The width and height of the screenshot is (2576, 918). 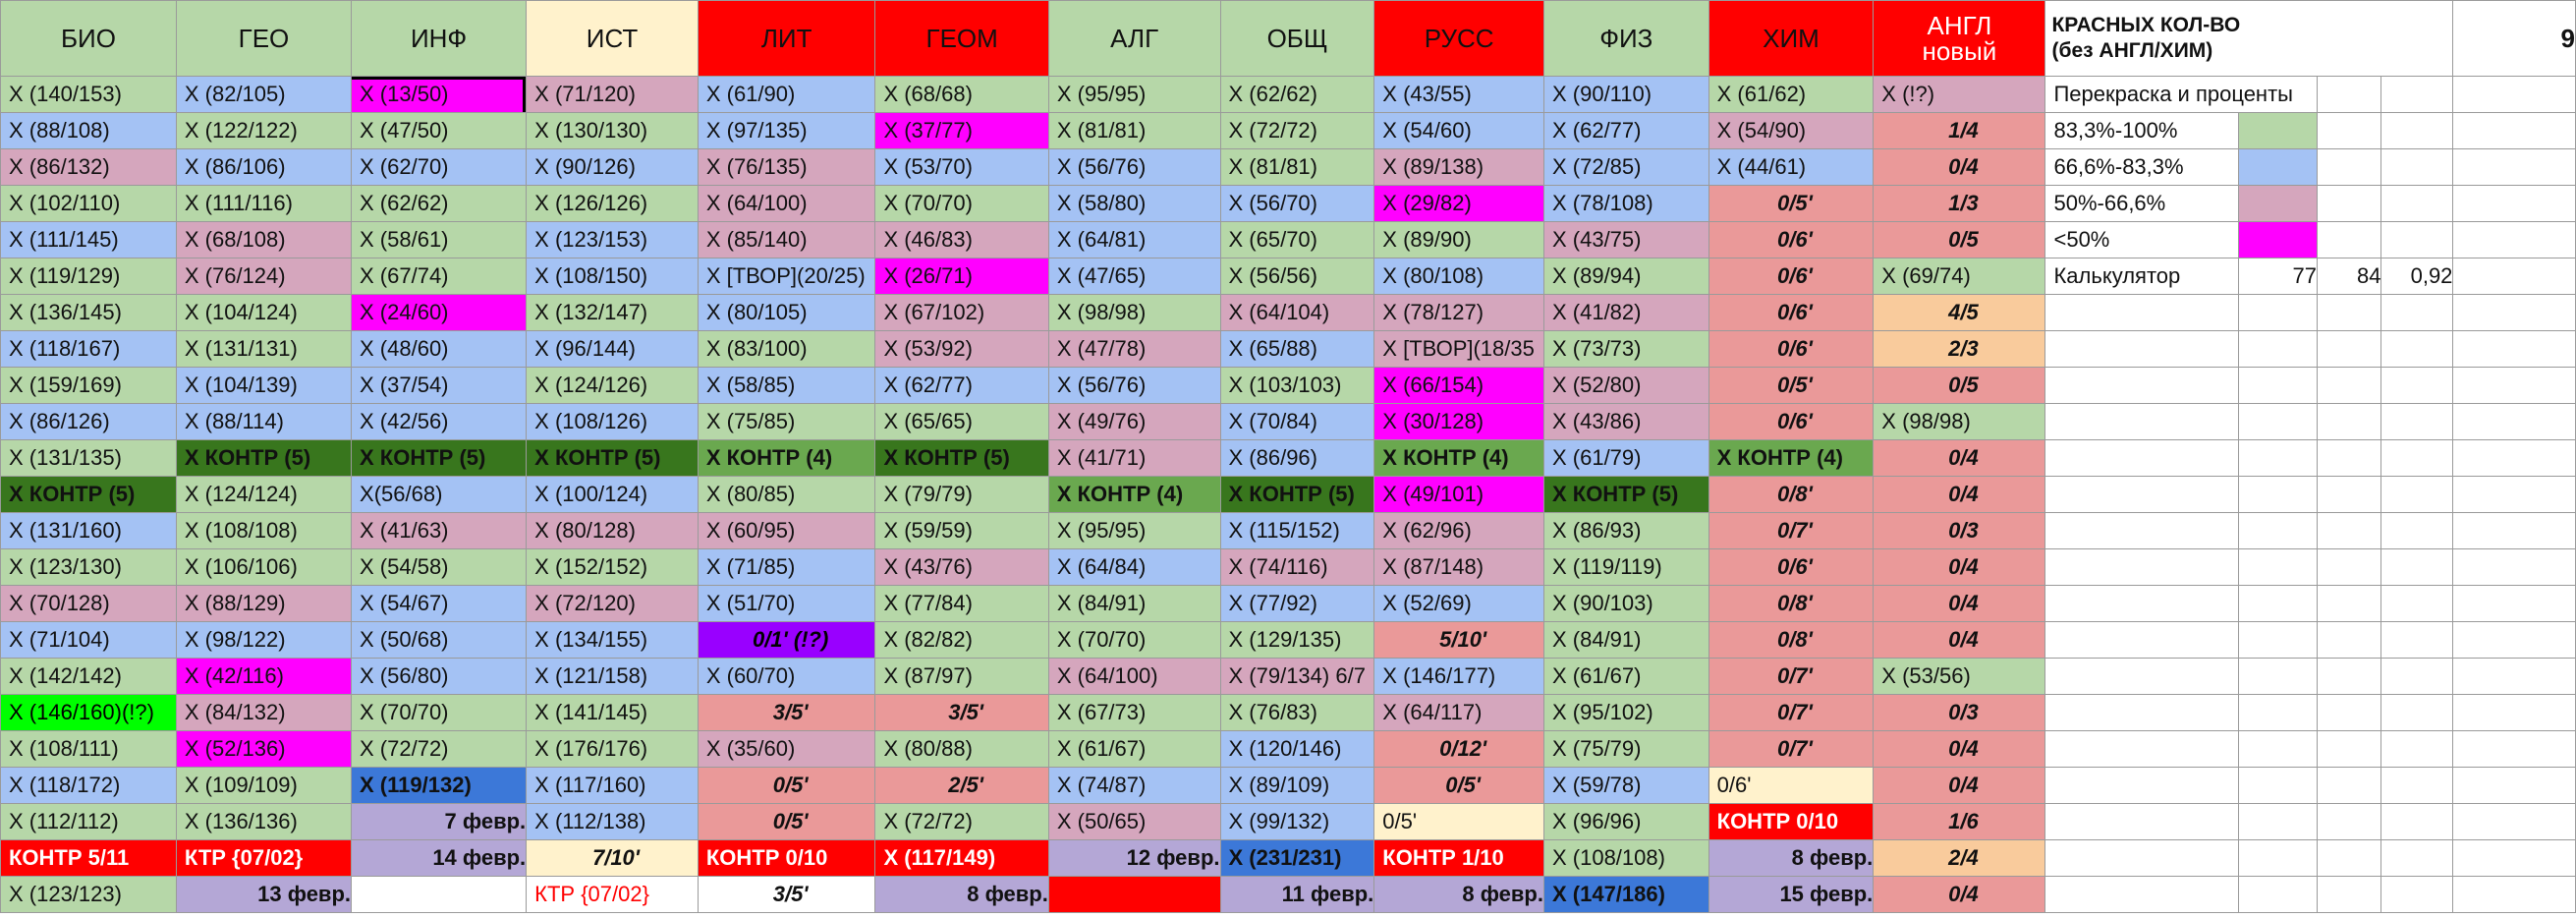 What do you see at coordinates (1134, 458) in the screenshot?
I see `cell-alg: X (41/71)` at bounding box center [1134, 458].